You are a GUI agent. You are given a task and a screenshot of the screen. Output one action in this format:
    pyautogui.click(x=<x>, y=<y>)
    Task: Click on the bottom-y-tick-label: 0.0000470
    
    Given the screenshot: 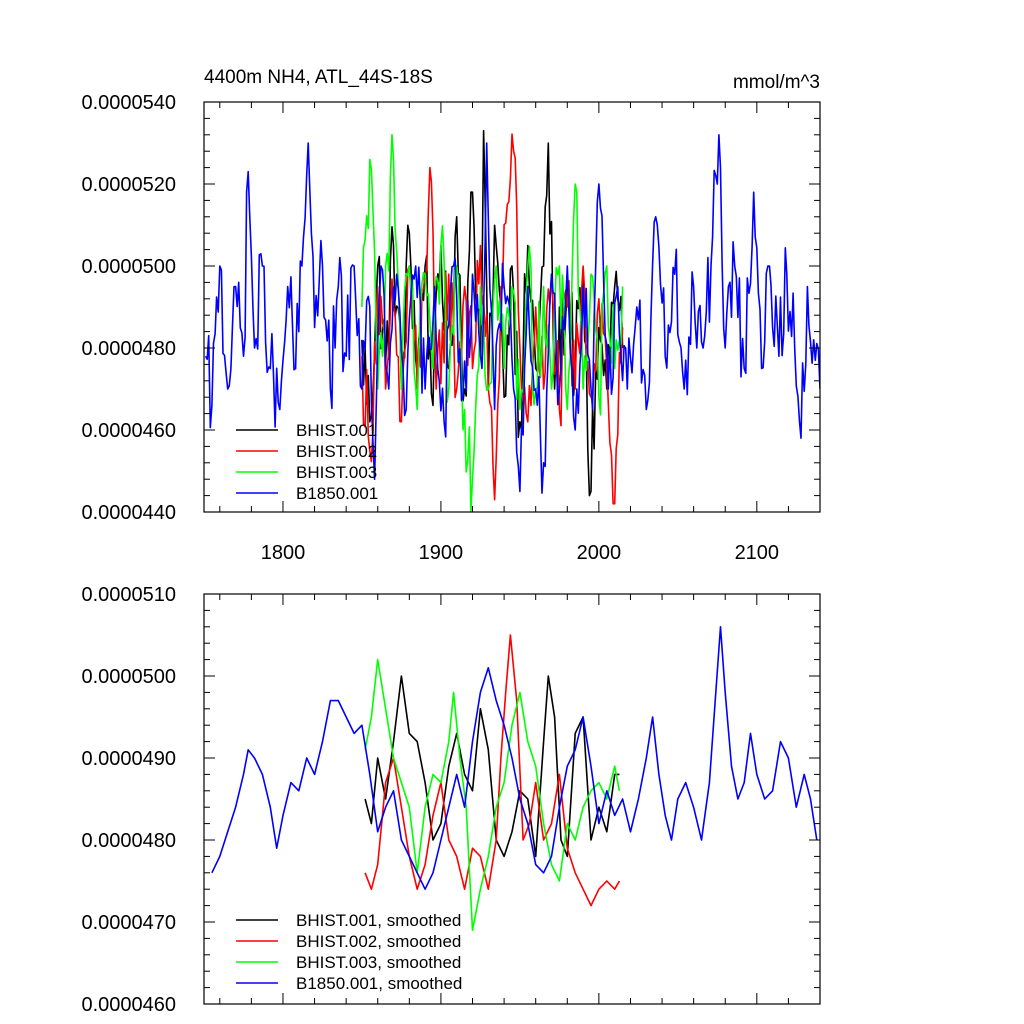 What is the action you would take?
    pyautogui.click(x=128, y=923)
    